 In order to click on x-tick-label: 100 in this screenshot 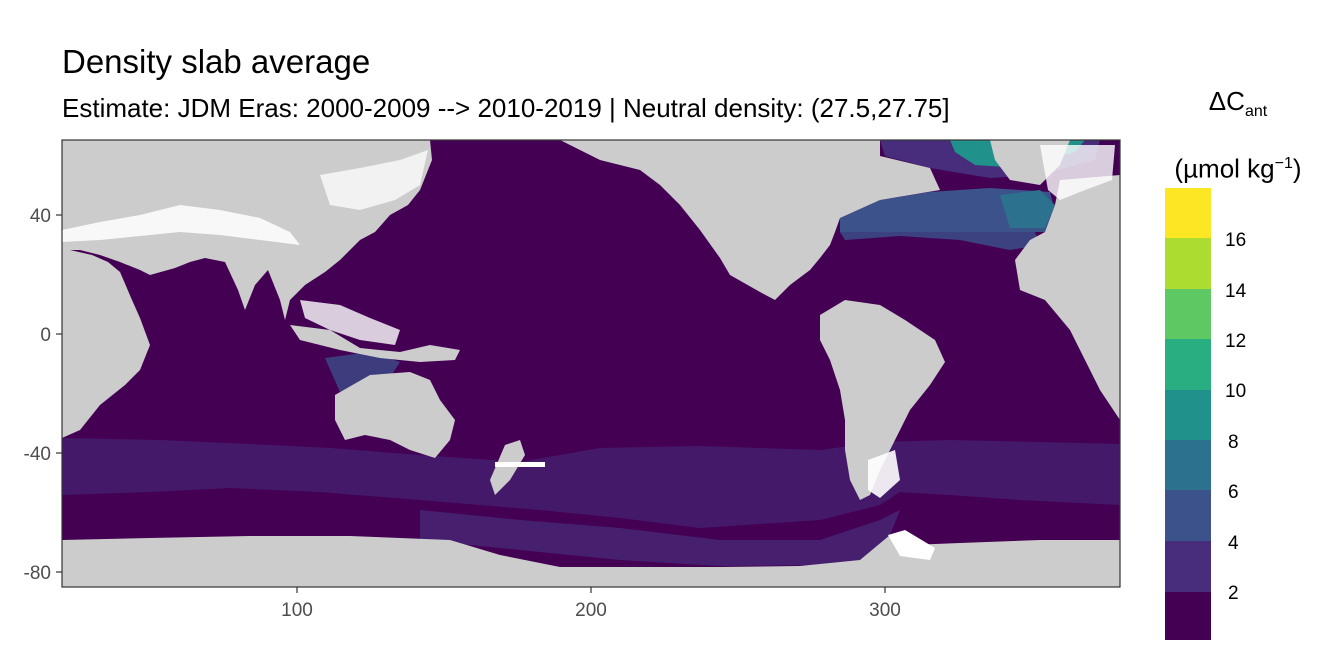, I will do `click(297, 610)`.